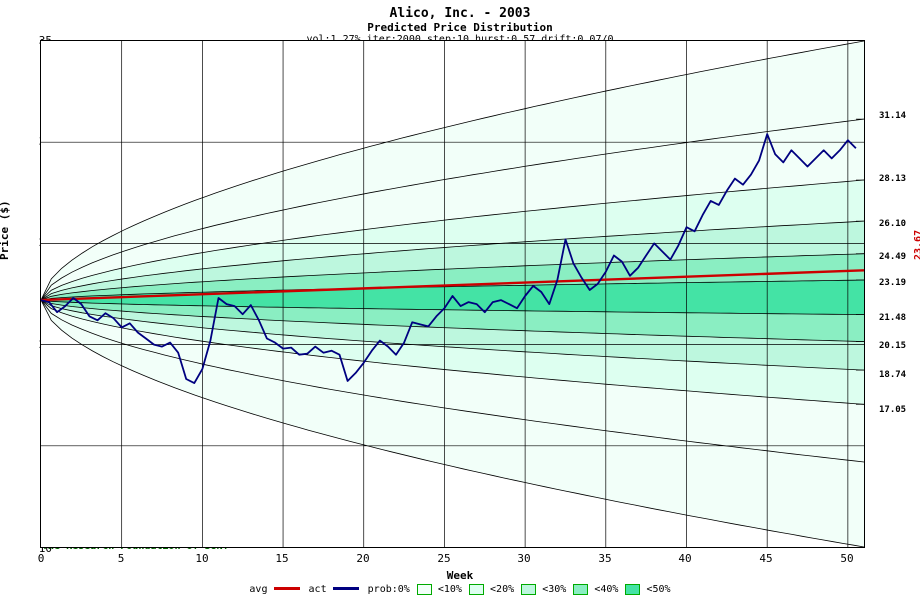 This screenshot has width=920, height=600. Describe the element at coordinates (258, 589) in the screenshot. I see `legend-avg-label: avg` at that location.